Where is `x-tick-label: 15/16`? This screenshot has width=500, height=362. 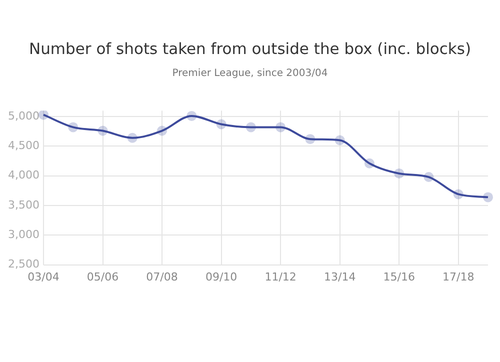 x-tick-label: 15/16 is located at coordinates (399, 277).